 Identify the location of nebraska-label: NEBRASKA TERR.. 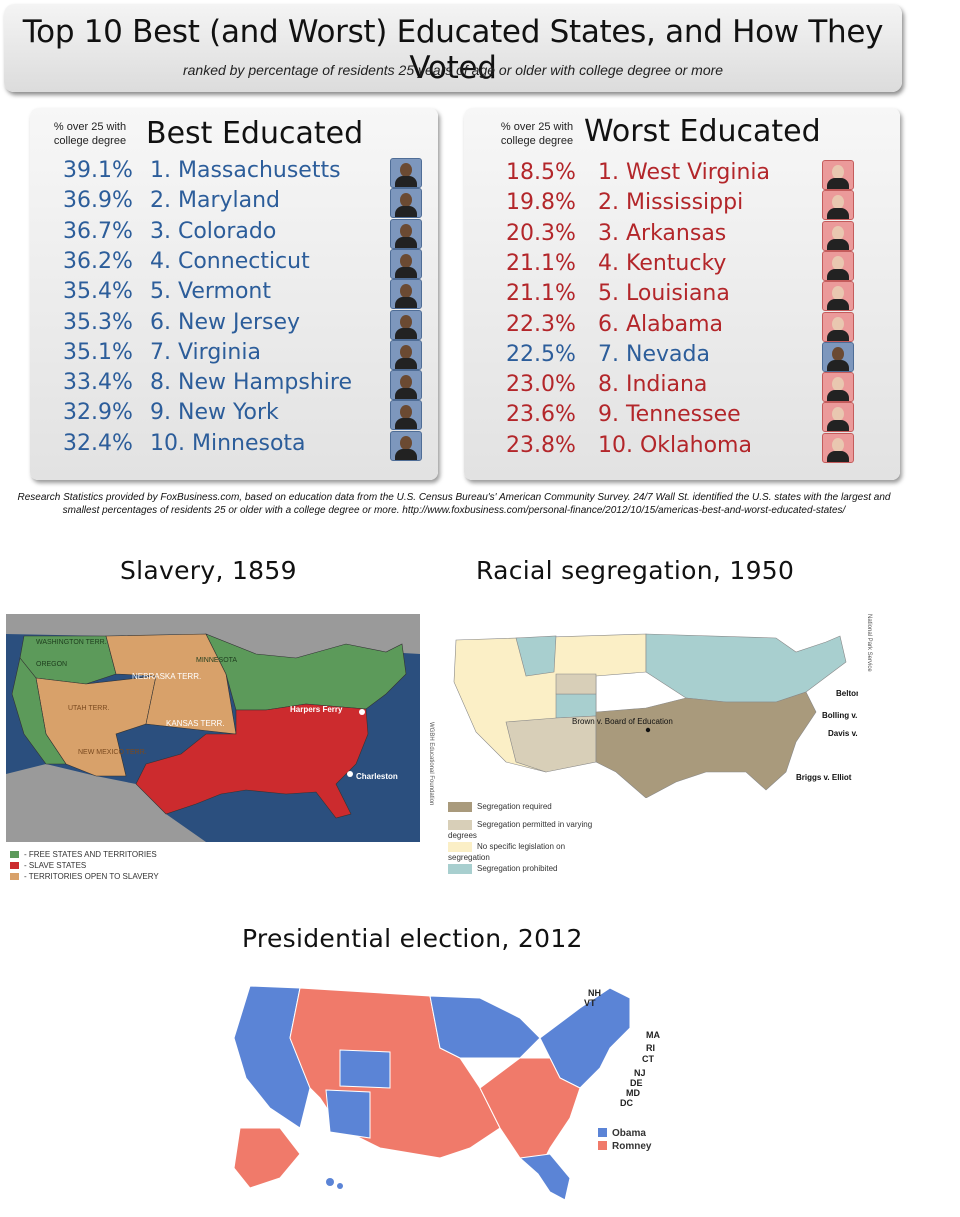
(166, 676).